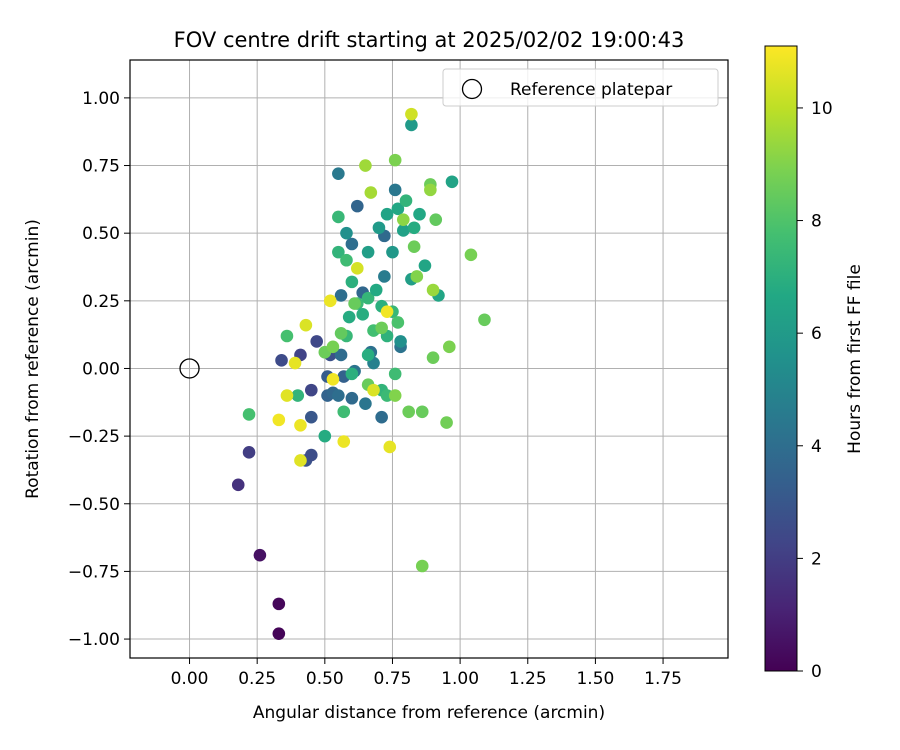 The image size is (900, 750). What do you see at coordinates (94, 505) in the screenshot?
I see `y-tick-label: −0.50` at bounding box center [94, 505].